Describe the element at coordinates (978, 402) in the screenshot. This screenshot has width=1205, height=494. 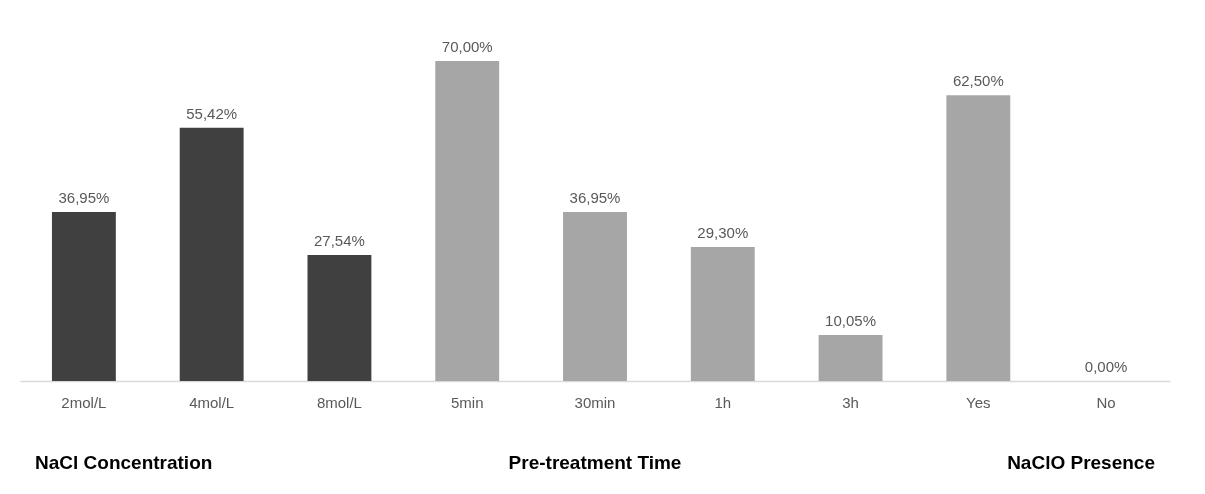
I see `x-tick-label: Yes` at that location.